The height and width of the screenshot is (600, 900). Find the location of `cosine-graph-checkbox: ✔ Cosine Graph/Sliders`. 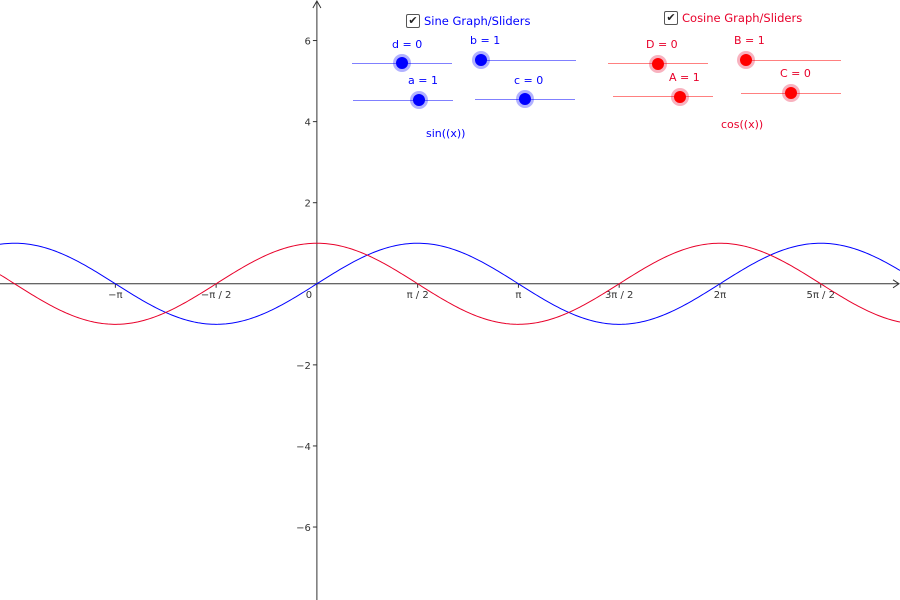

cosine-graph-checkbox: ✔ Cosine Graph/Sliders is located at coordinates (733, 18).